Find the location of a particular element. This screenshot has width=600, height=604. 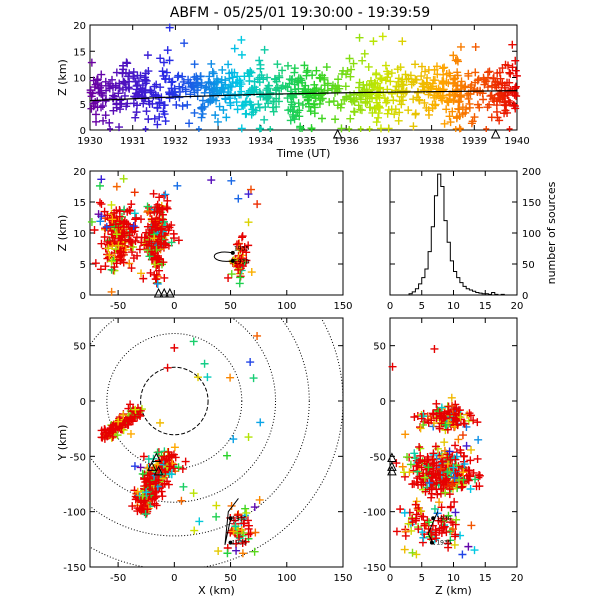

x-tick-label: 1934 is located at coordinates (260, 141).